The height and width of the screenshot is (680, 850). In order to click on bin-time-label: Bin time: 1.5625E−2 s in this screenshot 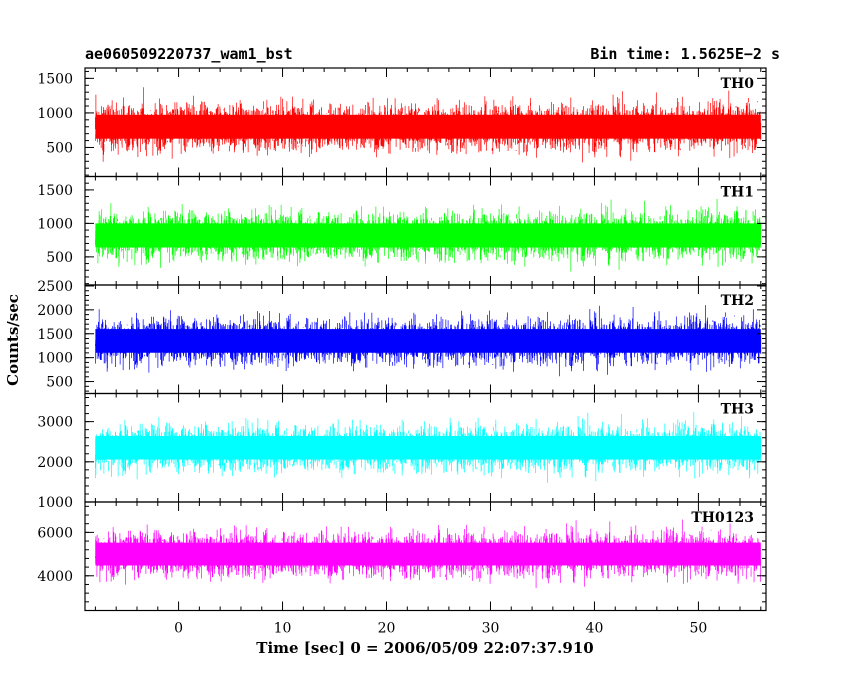, I will do `click(685, 54)`.